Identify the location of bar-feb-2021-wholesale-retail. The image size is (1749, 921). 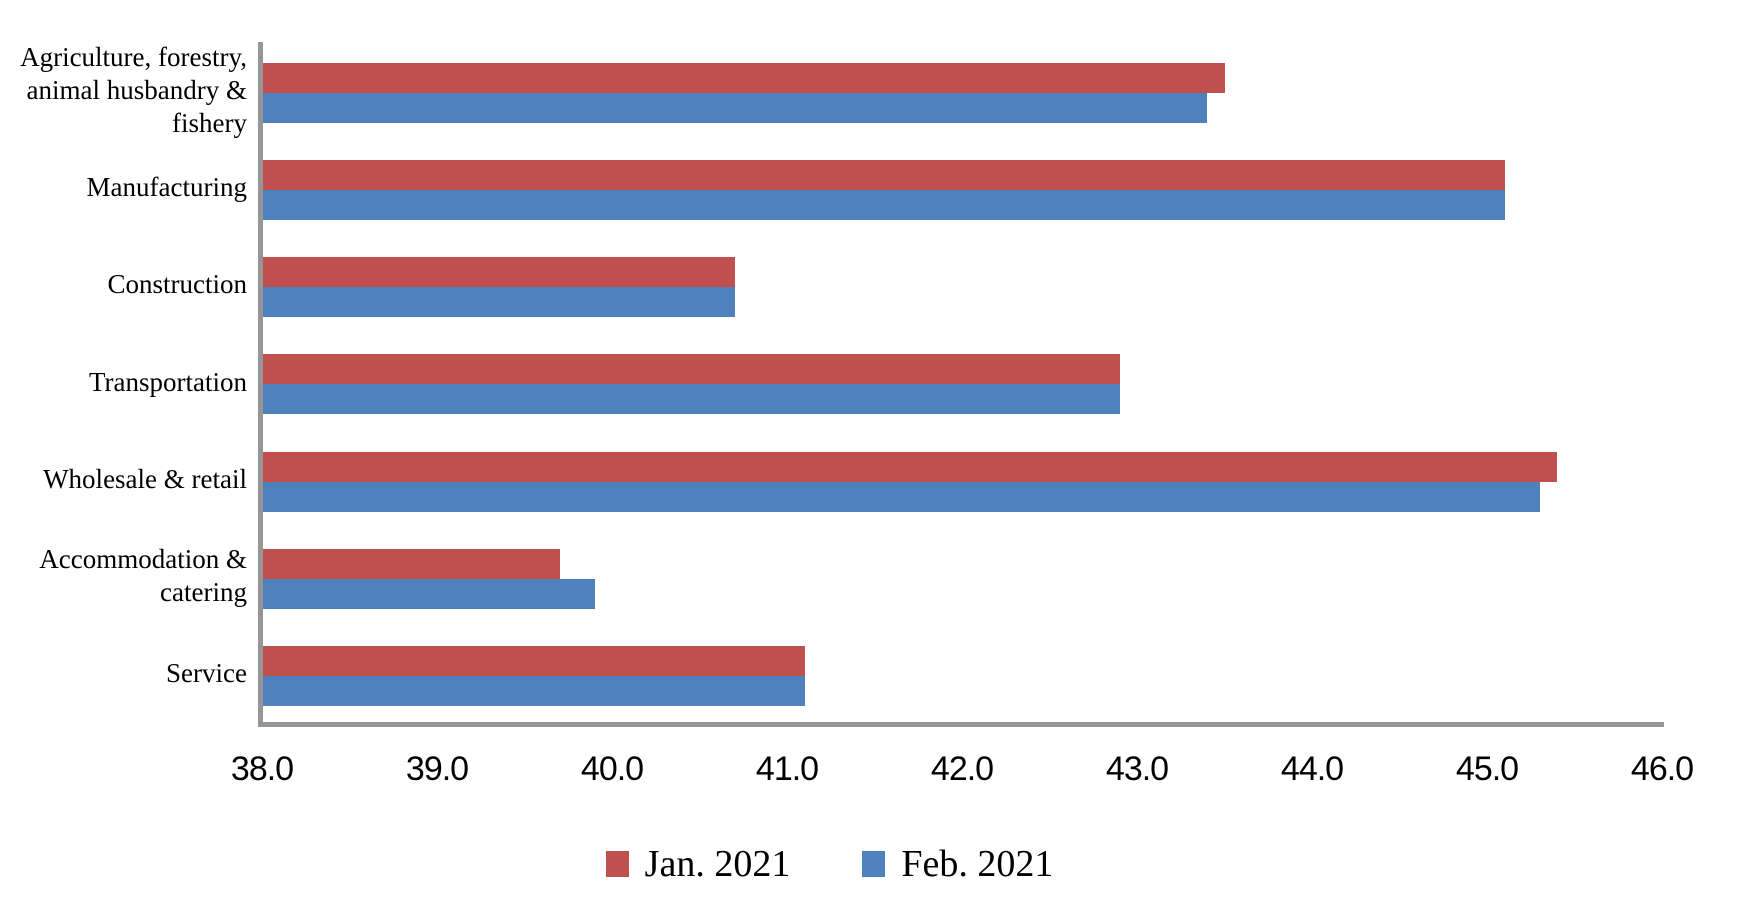
(901, 496).